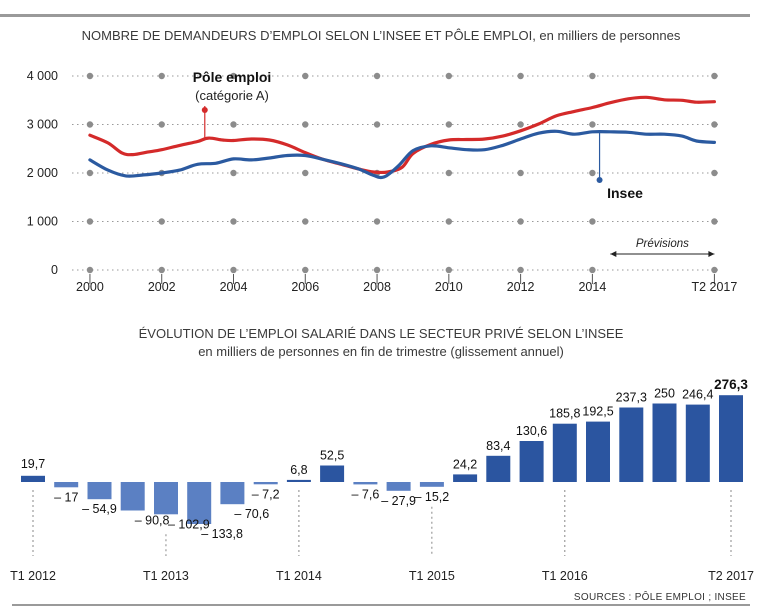 This screenshot has width=762, height=616. Describe the element at coordinates (664, 394) in the screenshot. I see `bar-value-label: 250` at that location.